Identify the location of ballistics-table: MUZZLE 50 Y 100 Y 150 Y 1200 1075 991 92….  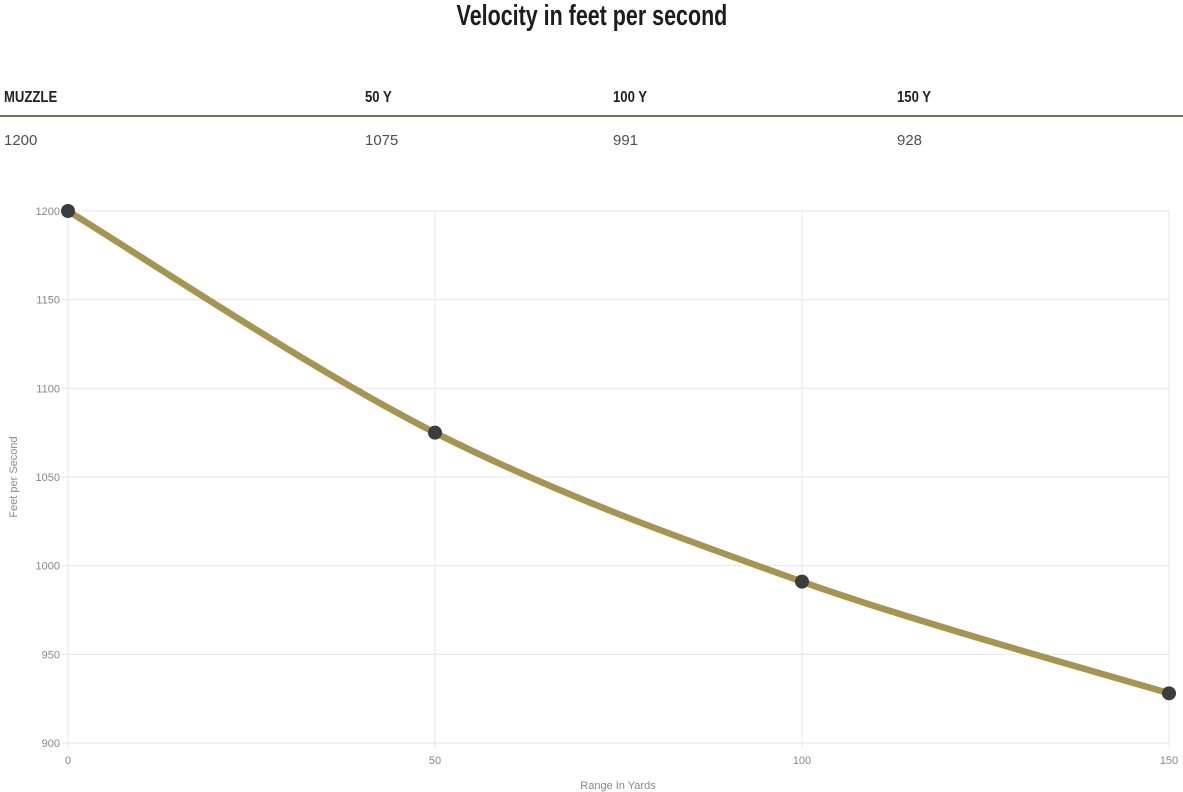
(591, 114).